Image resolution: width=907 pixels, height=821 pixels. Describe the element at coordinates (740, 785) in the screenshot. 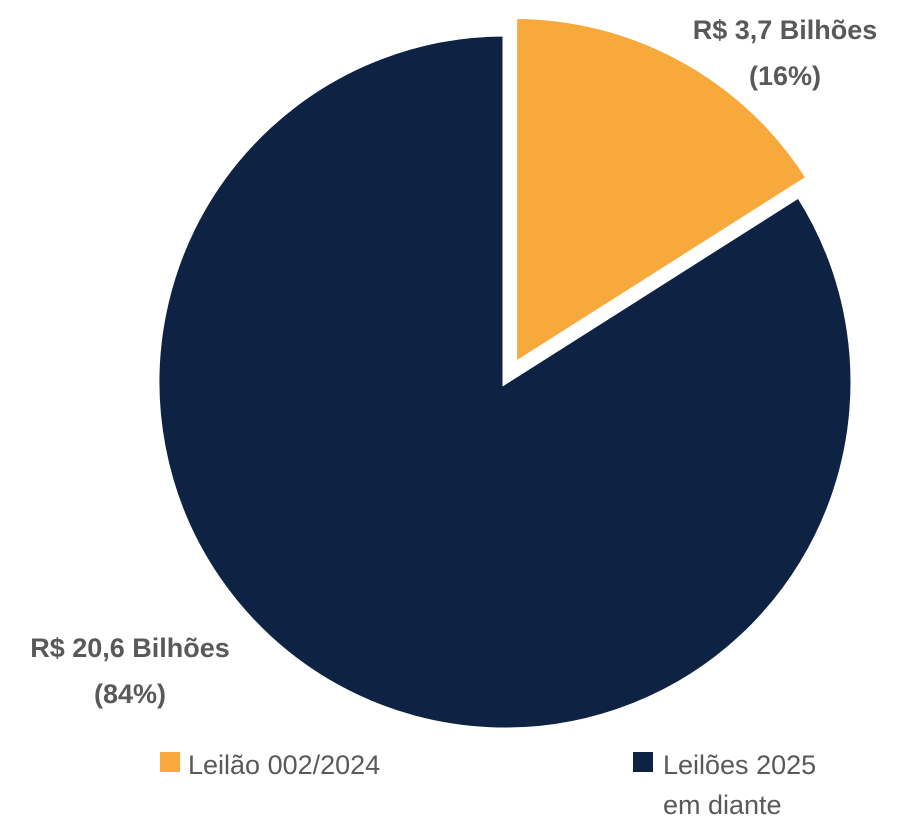

I see `legend-label: Leilões 2025 em diante` at that location.